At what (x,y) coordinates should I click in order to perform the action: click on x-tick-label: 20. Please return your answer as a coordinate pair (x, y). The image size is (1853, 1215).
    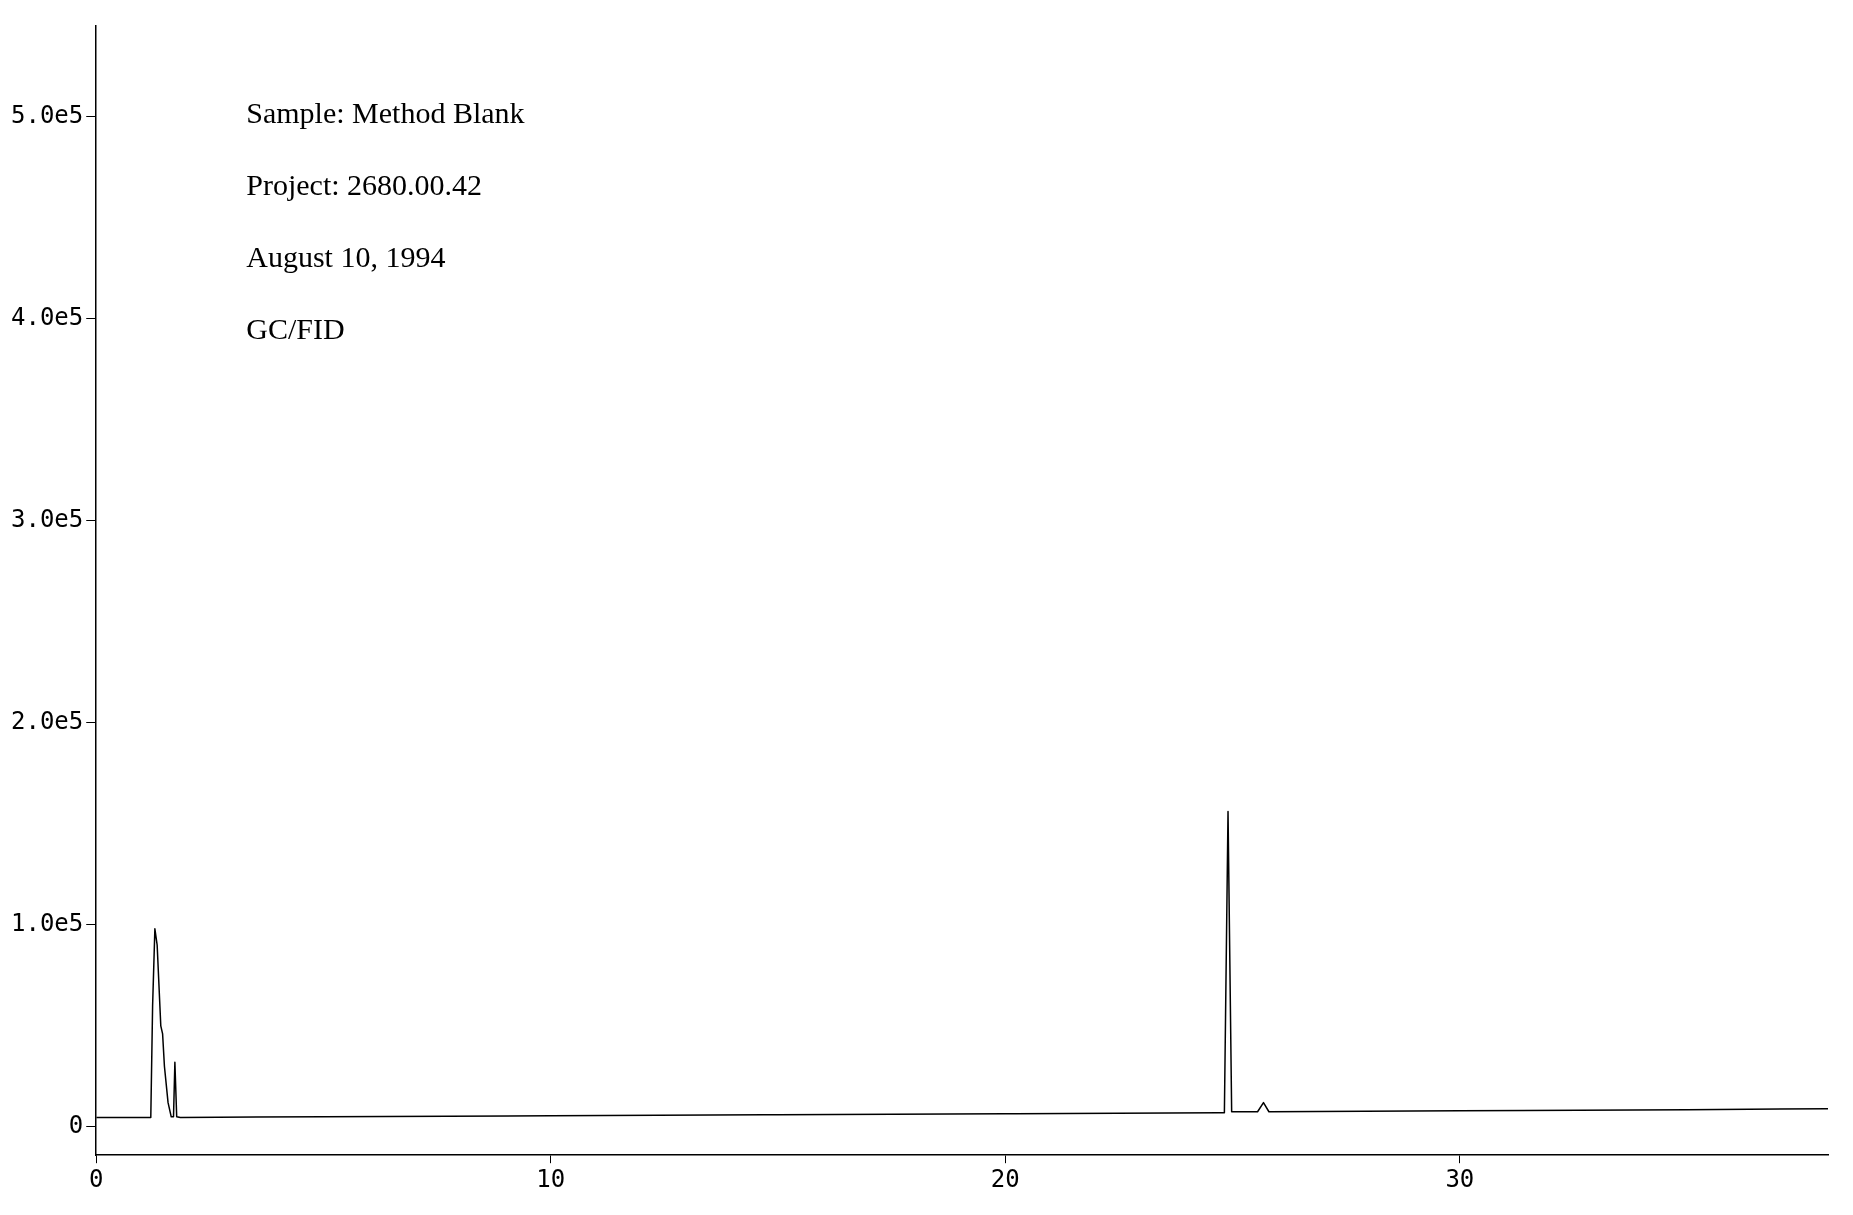
    Looking at the image, I should click on (1005, 1178).